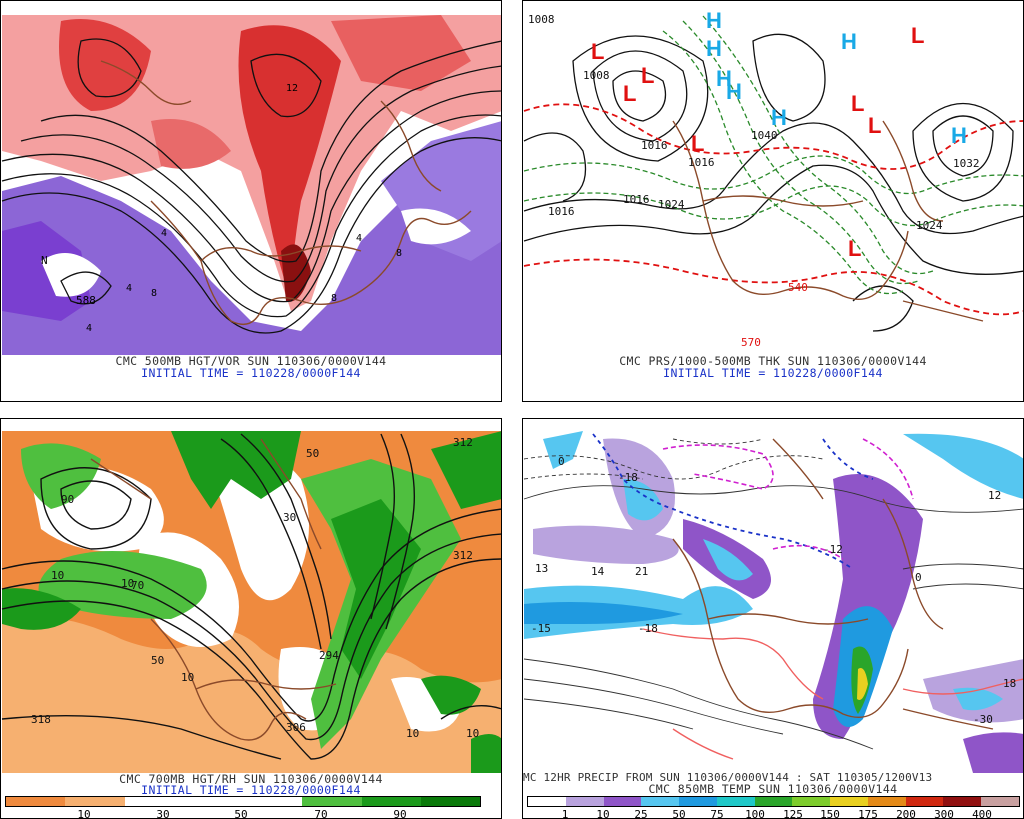 The image size is (1024, 819). Describe the element at coordinates (833, 549) in the screenshot. I see `temp-label: -12` at that location.